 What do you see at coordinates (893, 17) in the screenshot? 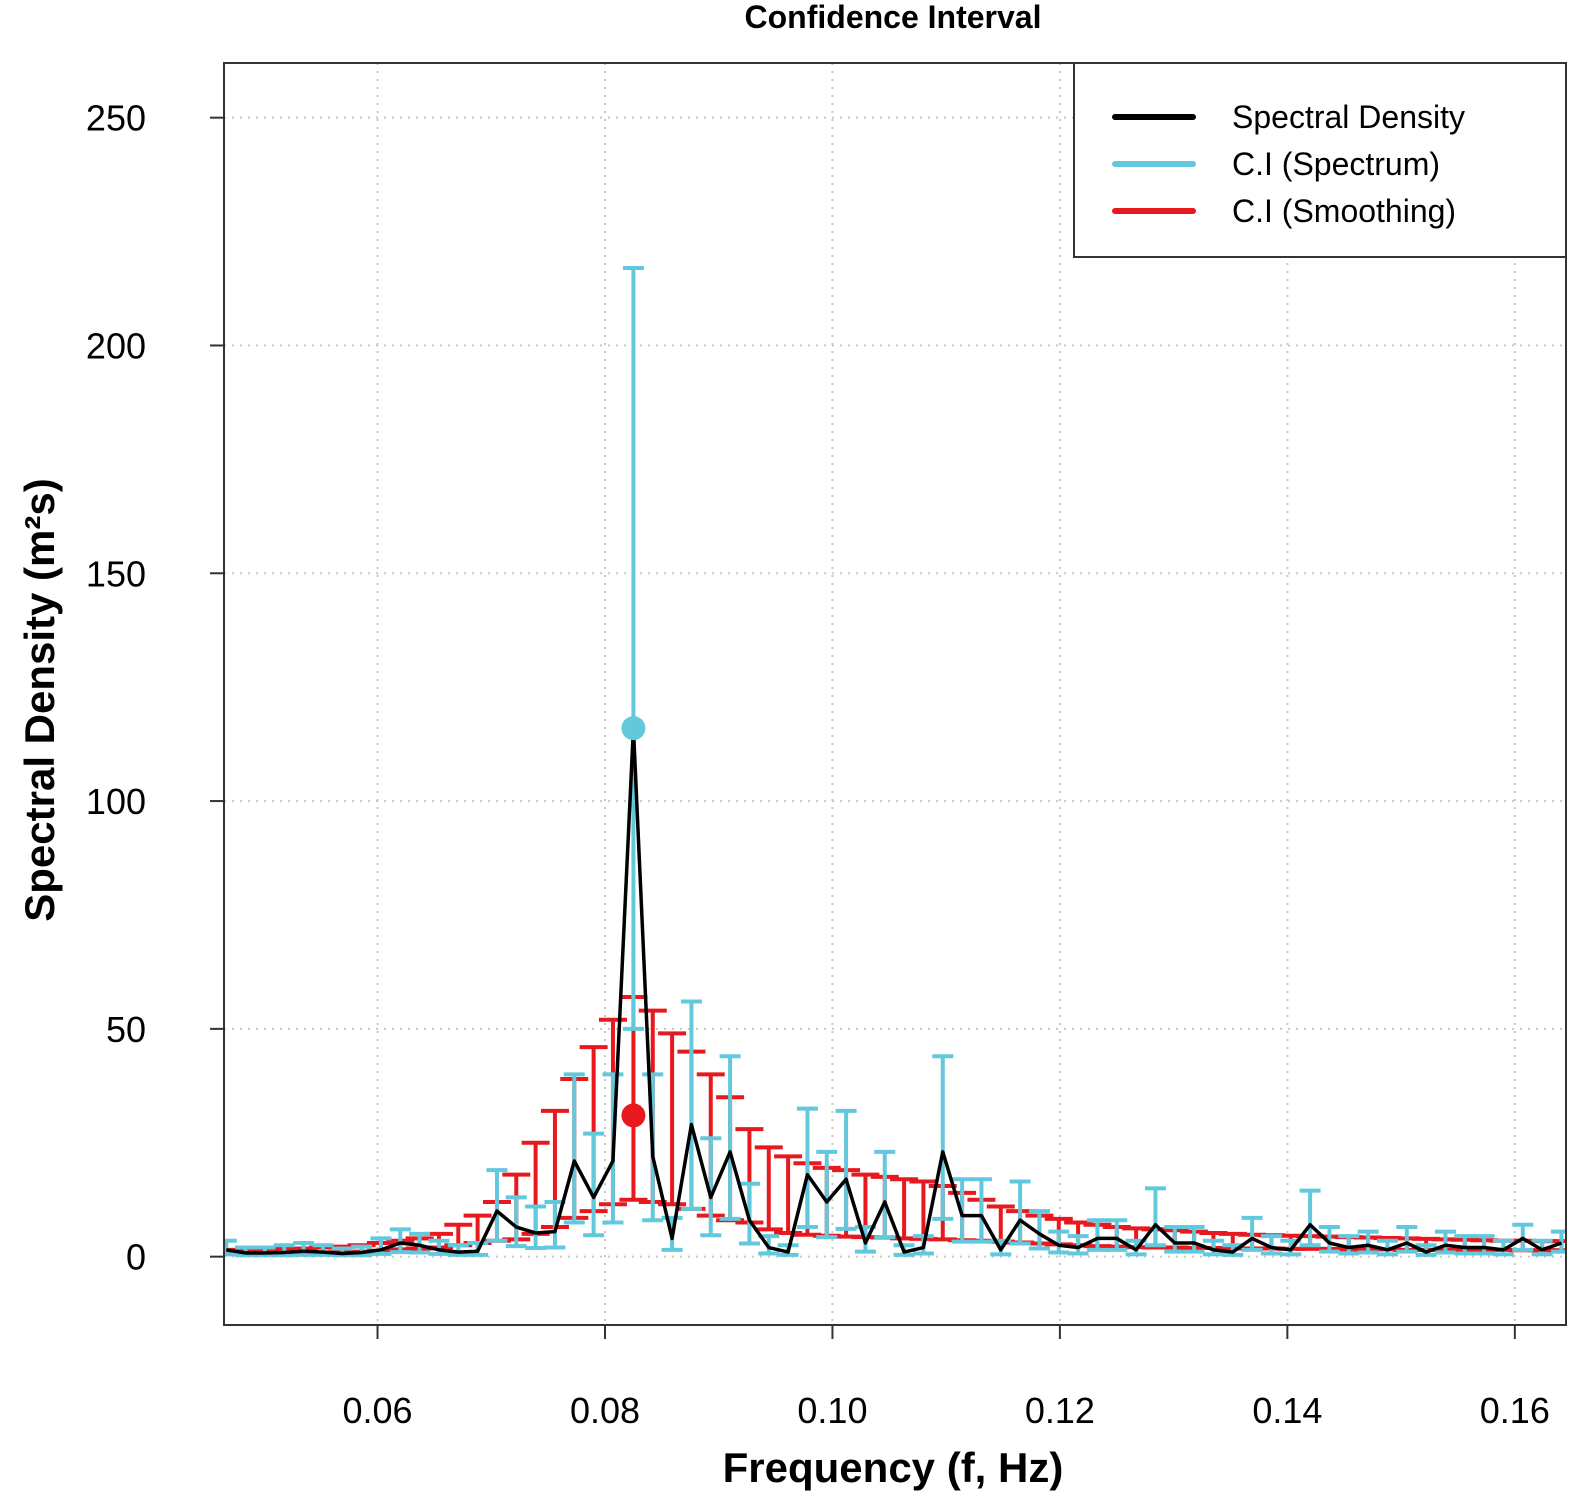
I see `chart-title: Confidence Interval` at bounding box center [893, 17].